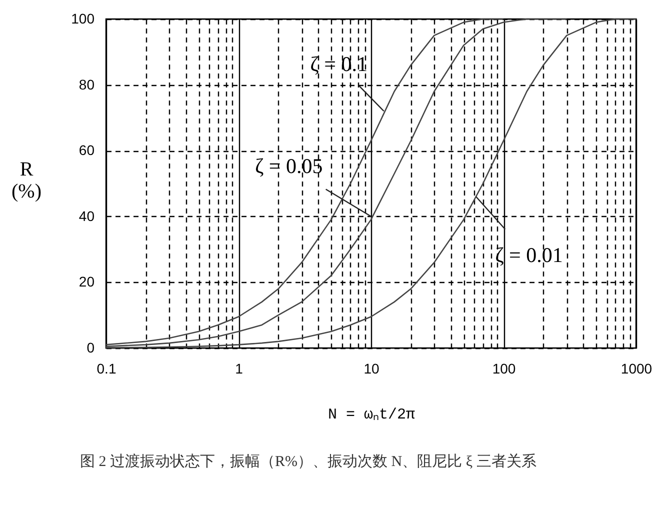 This screenshot has height=505, width=668. What do you see at coordinates (27, 180) in the screenshot?
I see `y-axis-title: R (%)` at bounding box center [27, 180].